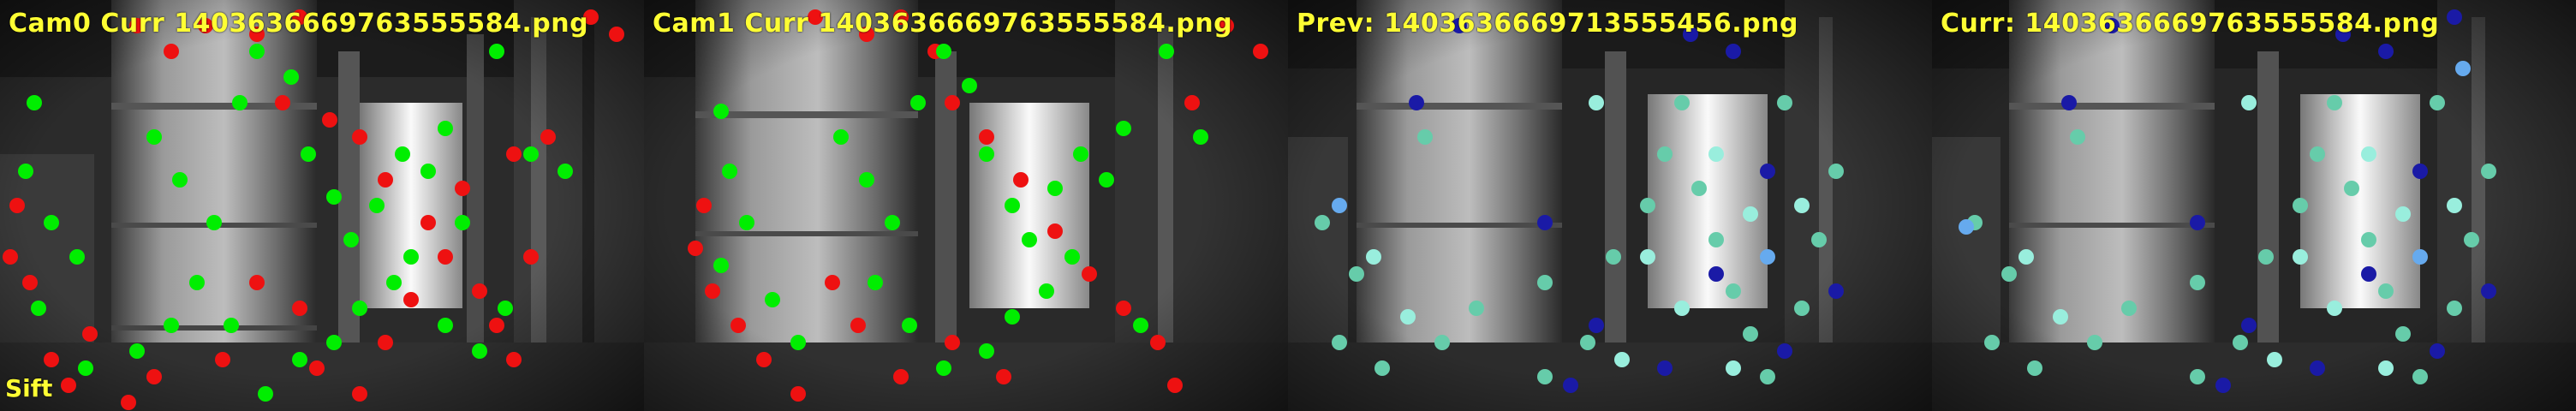 This screenshot has width=2576, height=411. Describe the element at coordinates (2190, 24) in the screenshot. I see `panel-title: Curr: 1403636669763555584.png` at that location.